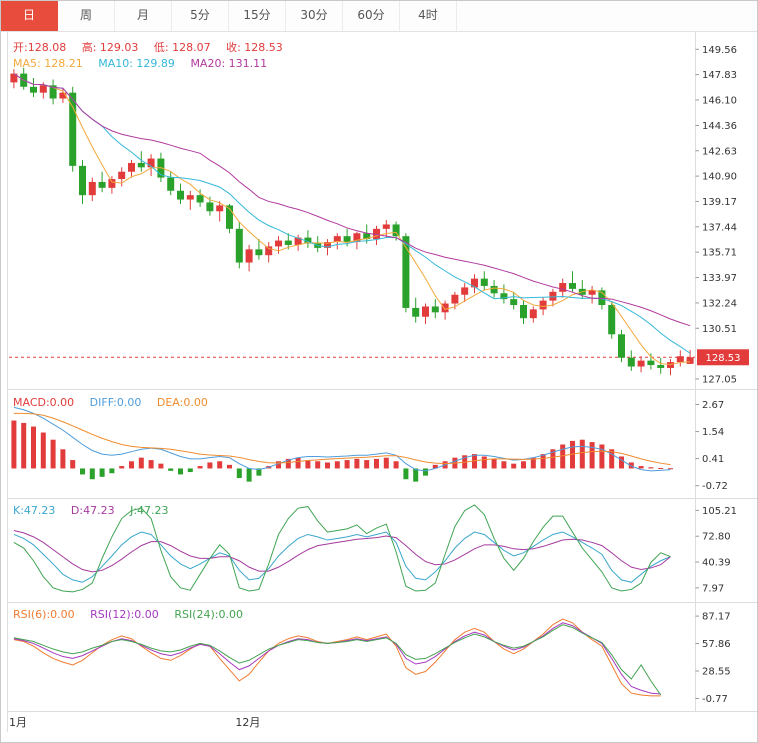  I want to click on low-value: 低: 128.07, so click(182, 47).